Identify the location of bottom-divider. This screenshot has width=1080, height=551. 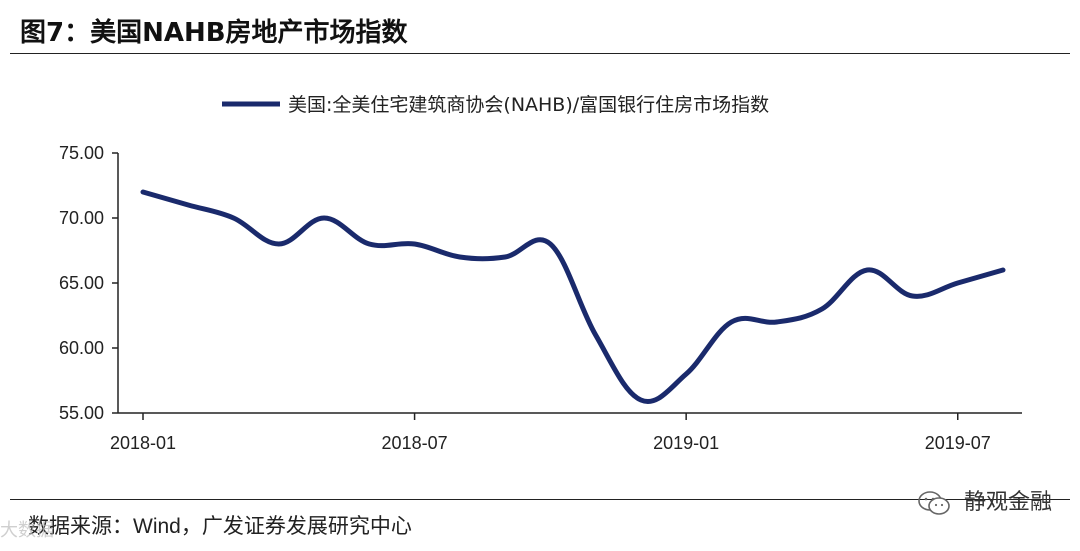
(540, 499).